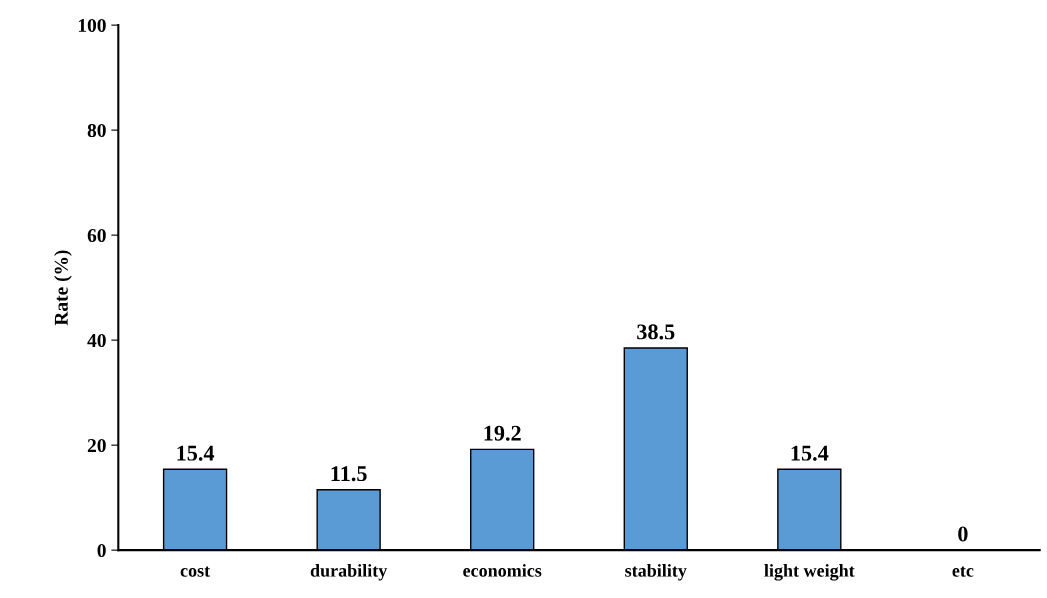  What do you see at coordinates (502, 433) in the screenshot?
I see `data-label: 19.2` at bounding box center [502, 433].